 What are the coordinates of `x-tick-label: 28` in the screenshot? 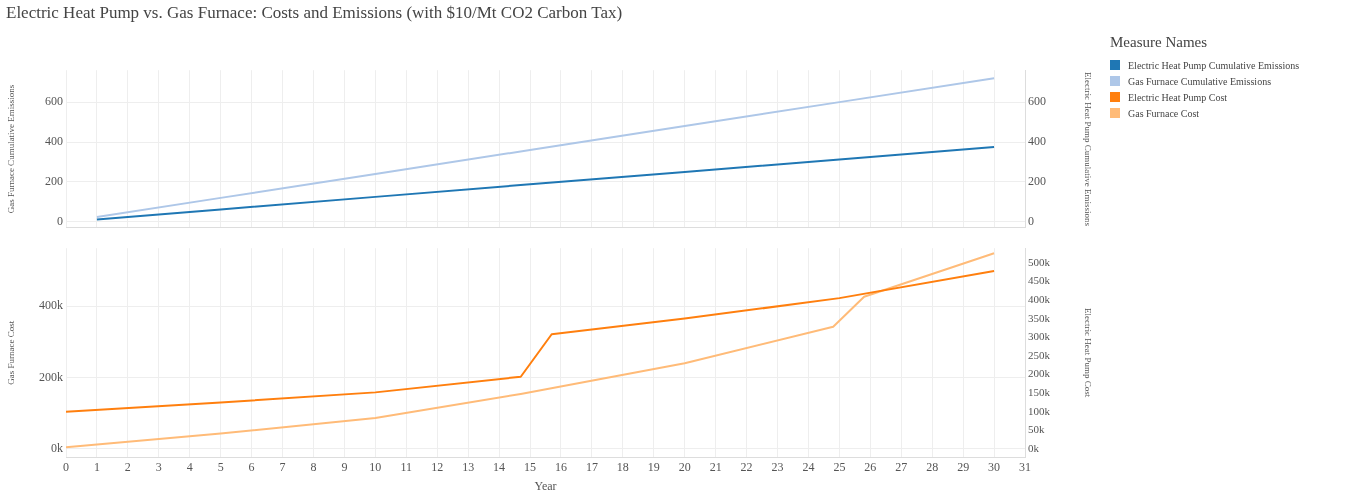 It's located at (932, 466).